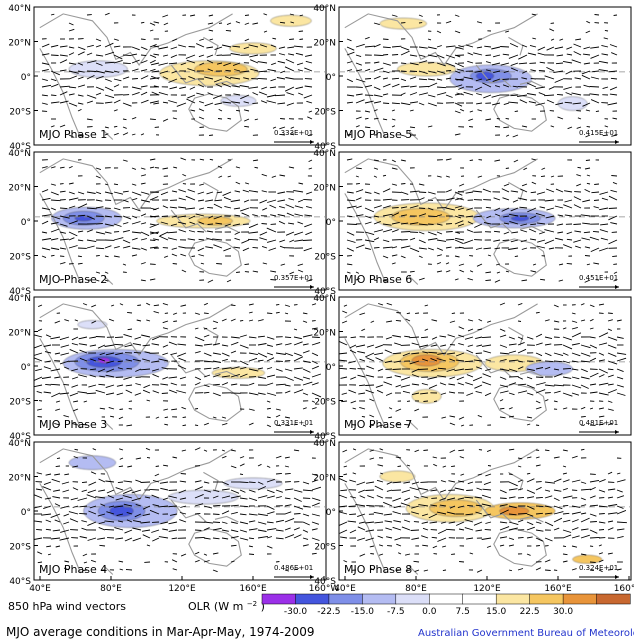 The width and height of the screenshot is (634, 640). What do you see at coordinates (363, 612) in the screenshot?
I see `colorbar-tick-label: -15.0` at bounding box center [363, 612].